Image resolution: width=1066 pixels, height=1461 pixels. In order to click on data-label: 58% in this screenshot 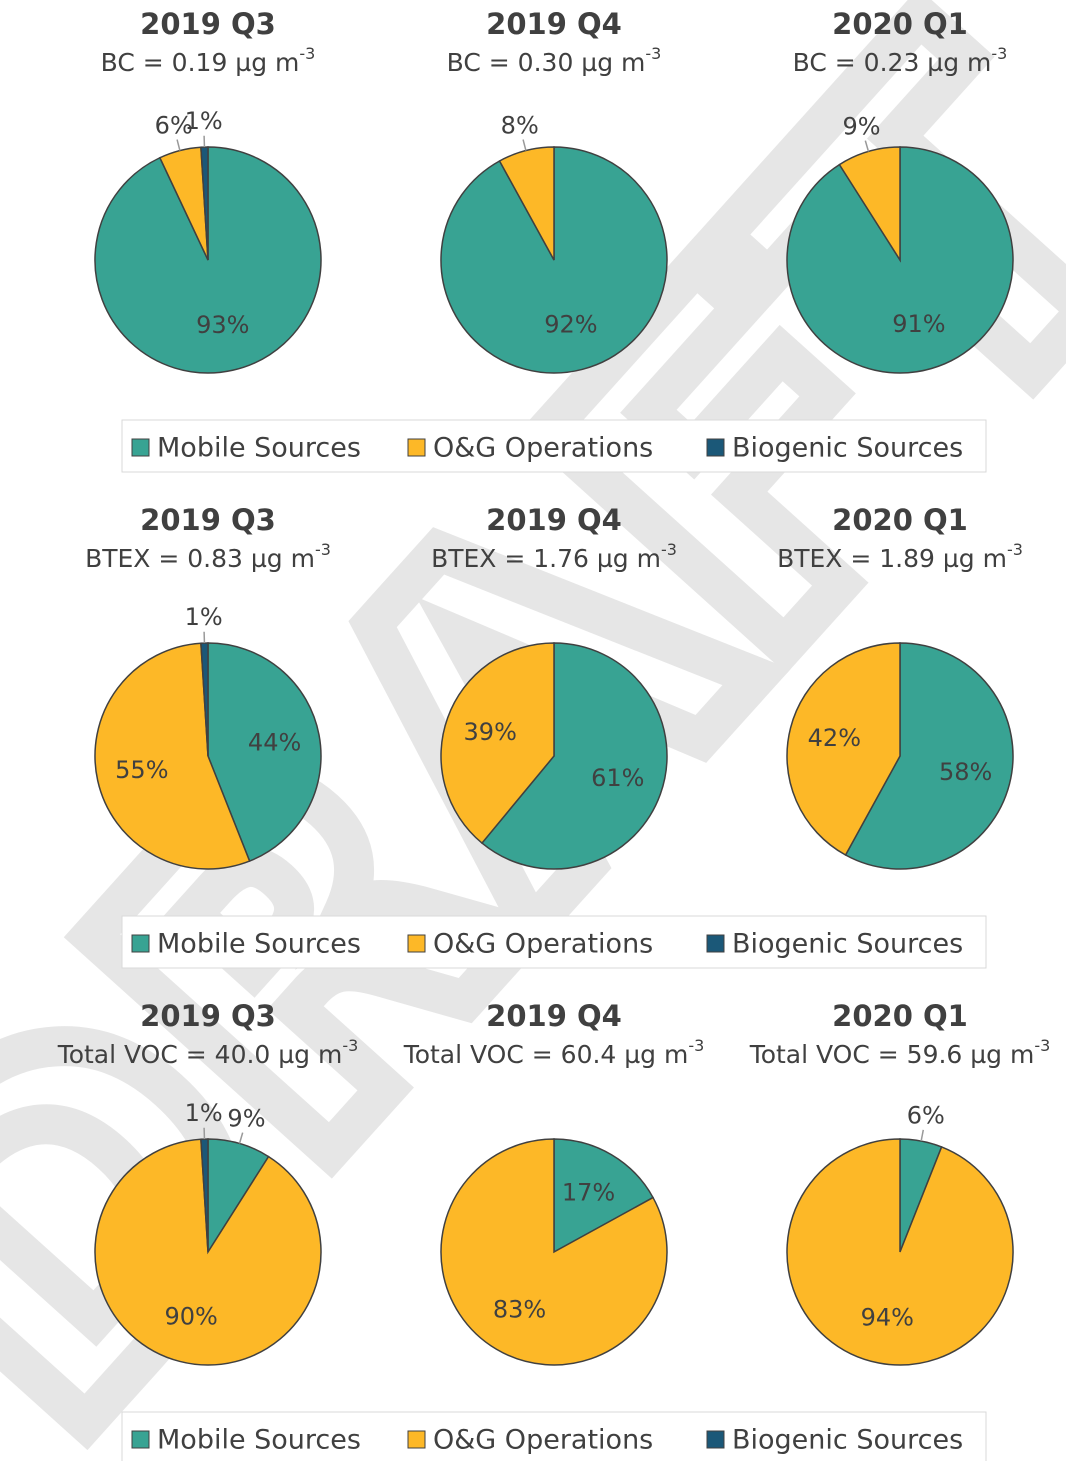, I will do `click(965, 772)`.